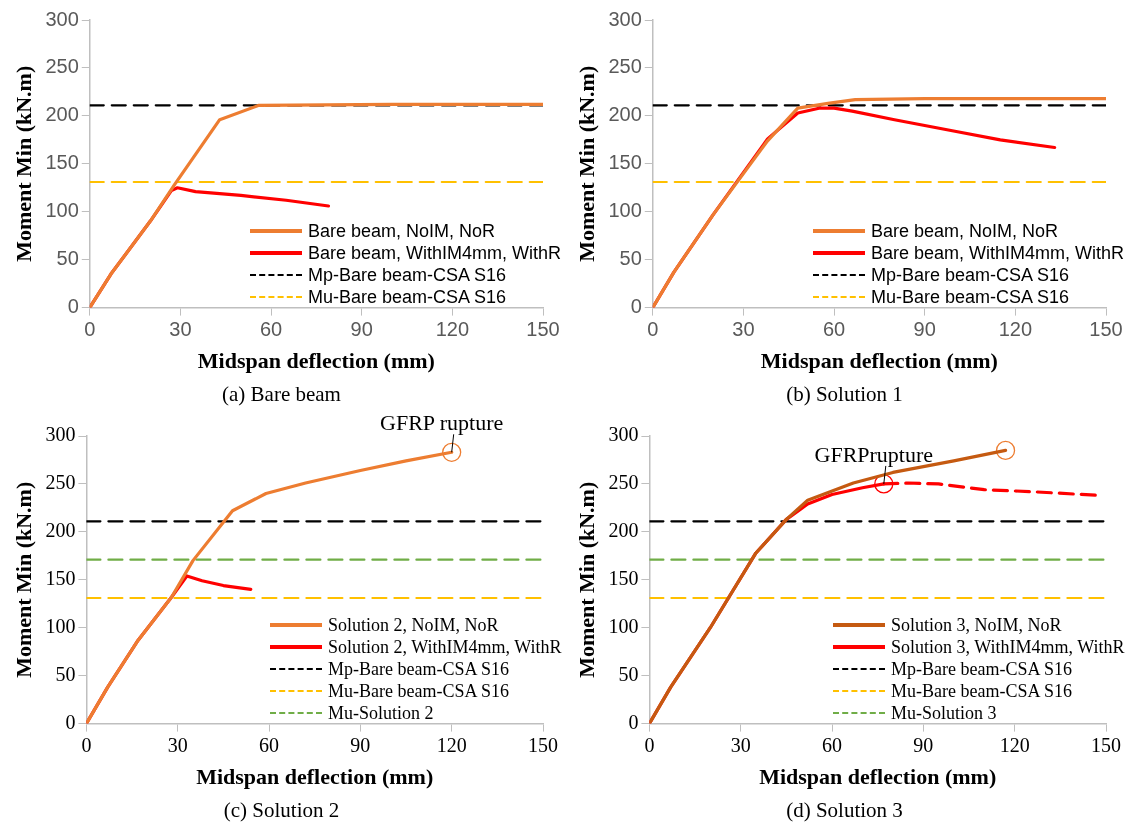  Describe the element at coordinates (413, 624) in the screenshot. I see `legend-label: Solution 2, NoIM, NoR` at that location.